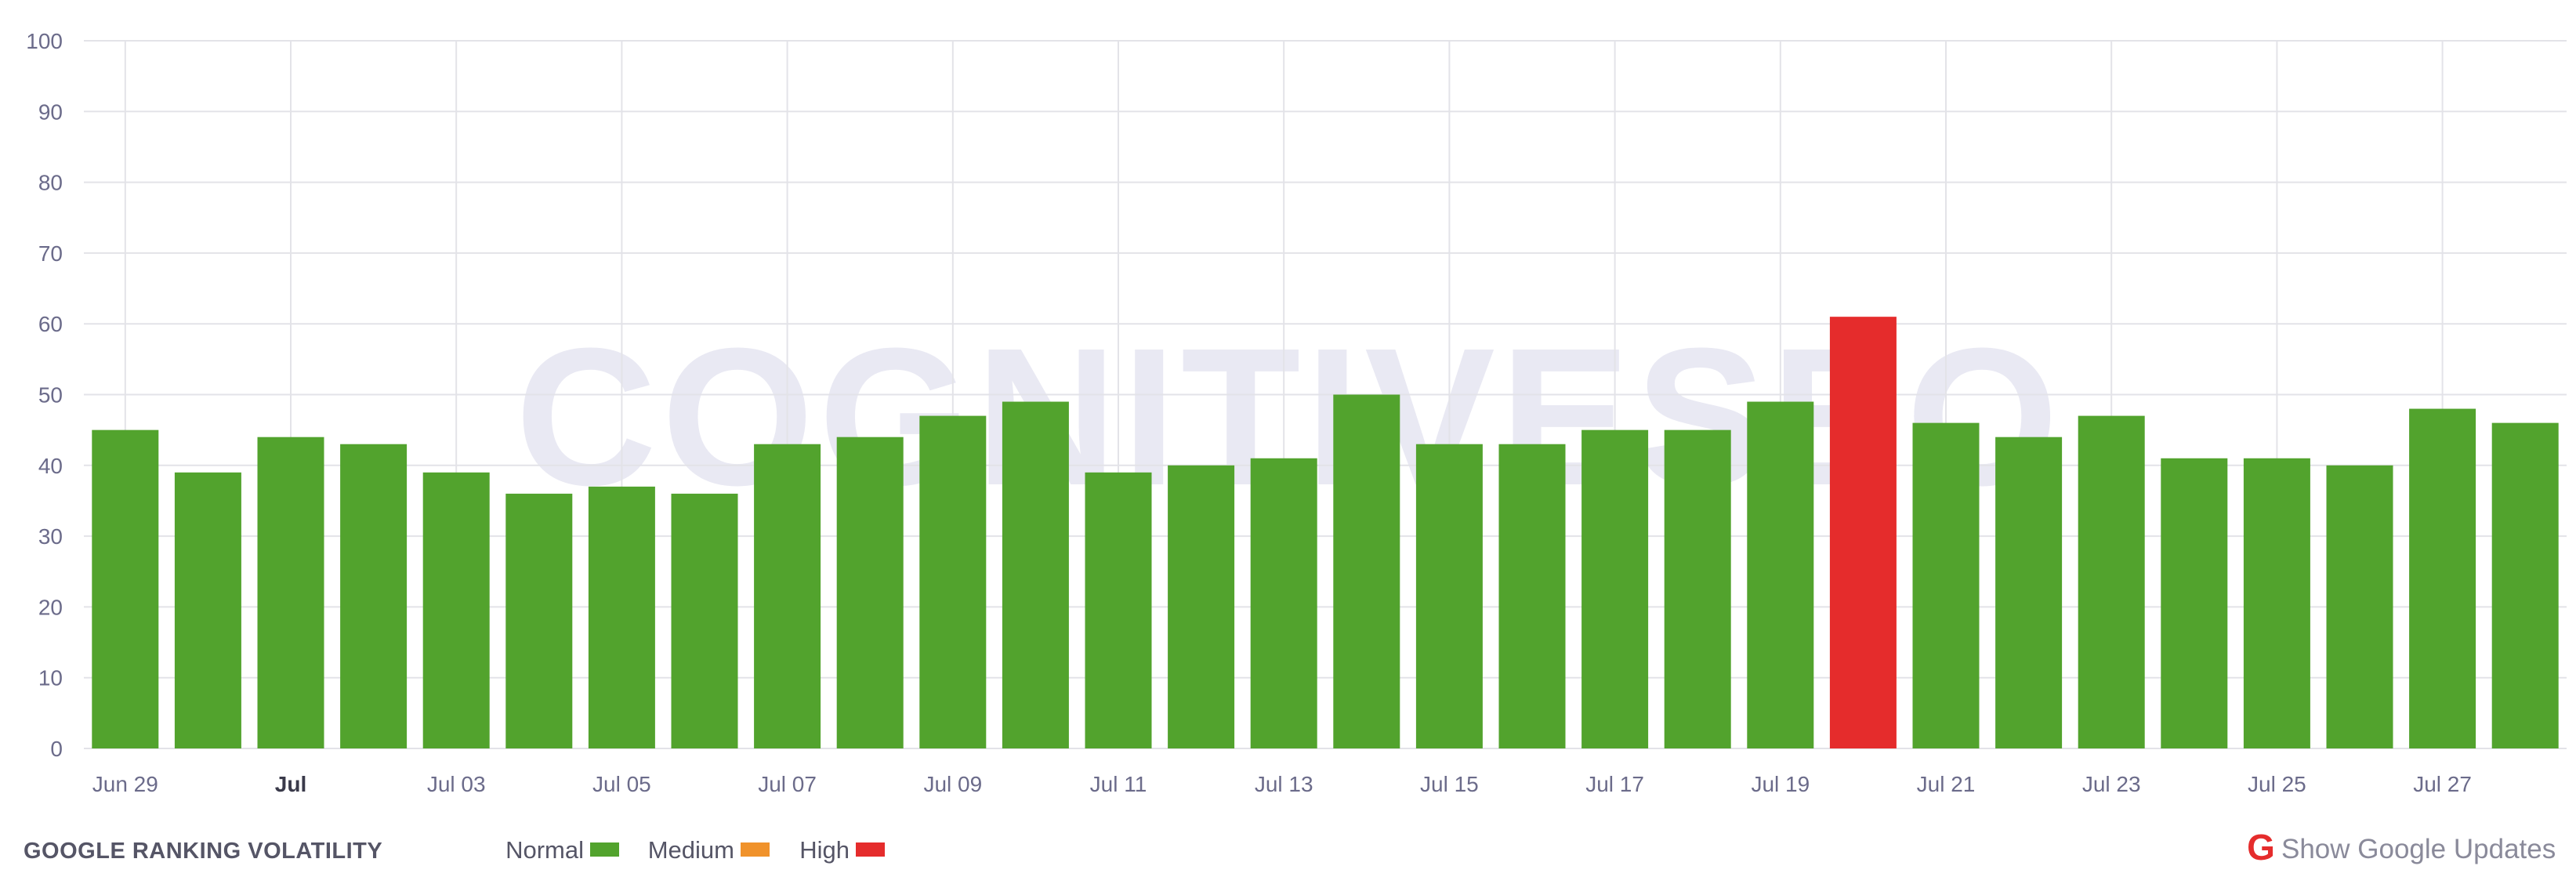 Image resolution: width=2576 pixels, height=895 pixels. I want to click on x-tick-label: Jul 27, so click(2442, 784).